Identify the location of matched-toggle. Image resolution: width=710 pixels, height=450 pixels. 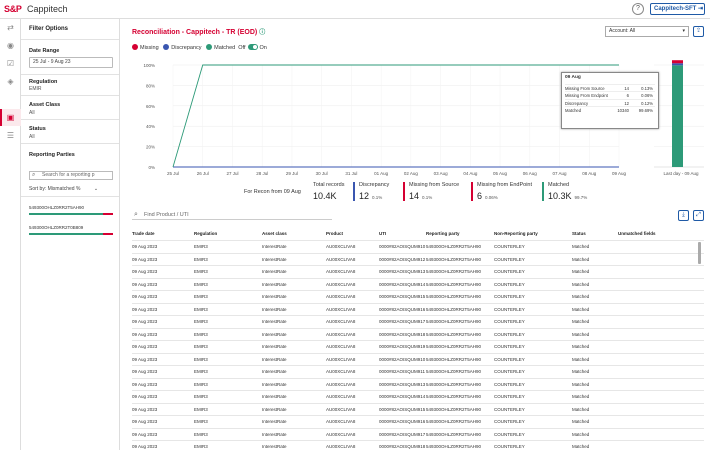
(252, 47).